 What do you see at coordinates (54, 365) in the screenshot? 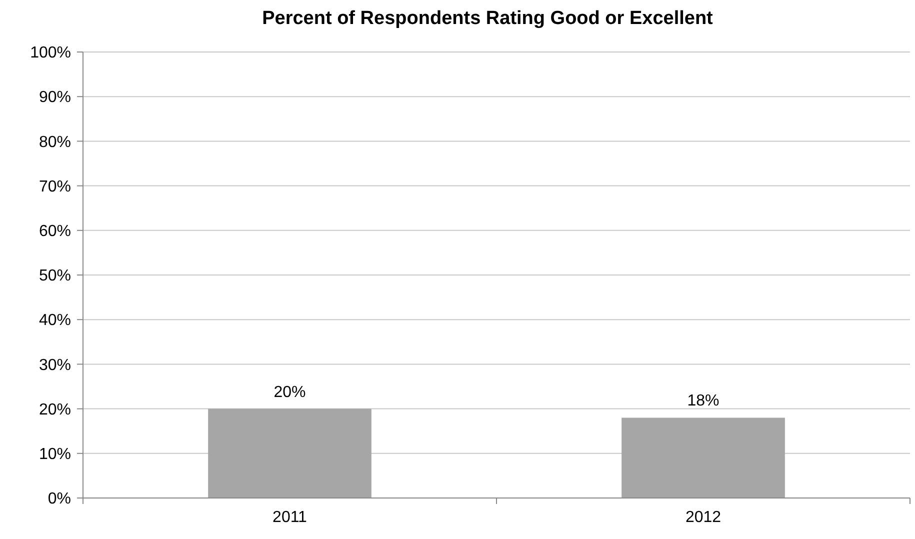
I see `y-tick-label: 30%` at bounding box center [54, 365].